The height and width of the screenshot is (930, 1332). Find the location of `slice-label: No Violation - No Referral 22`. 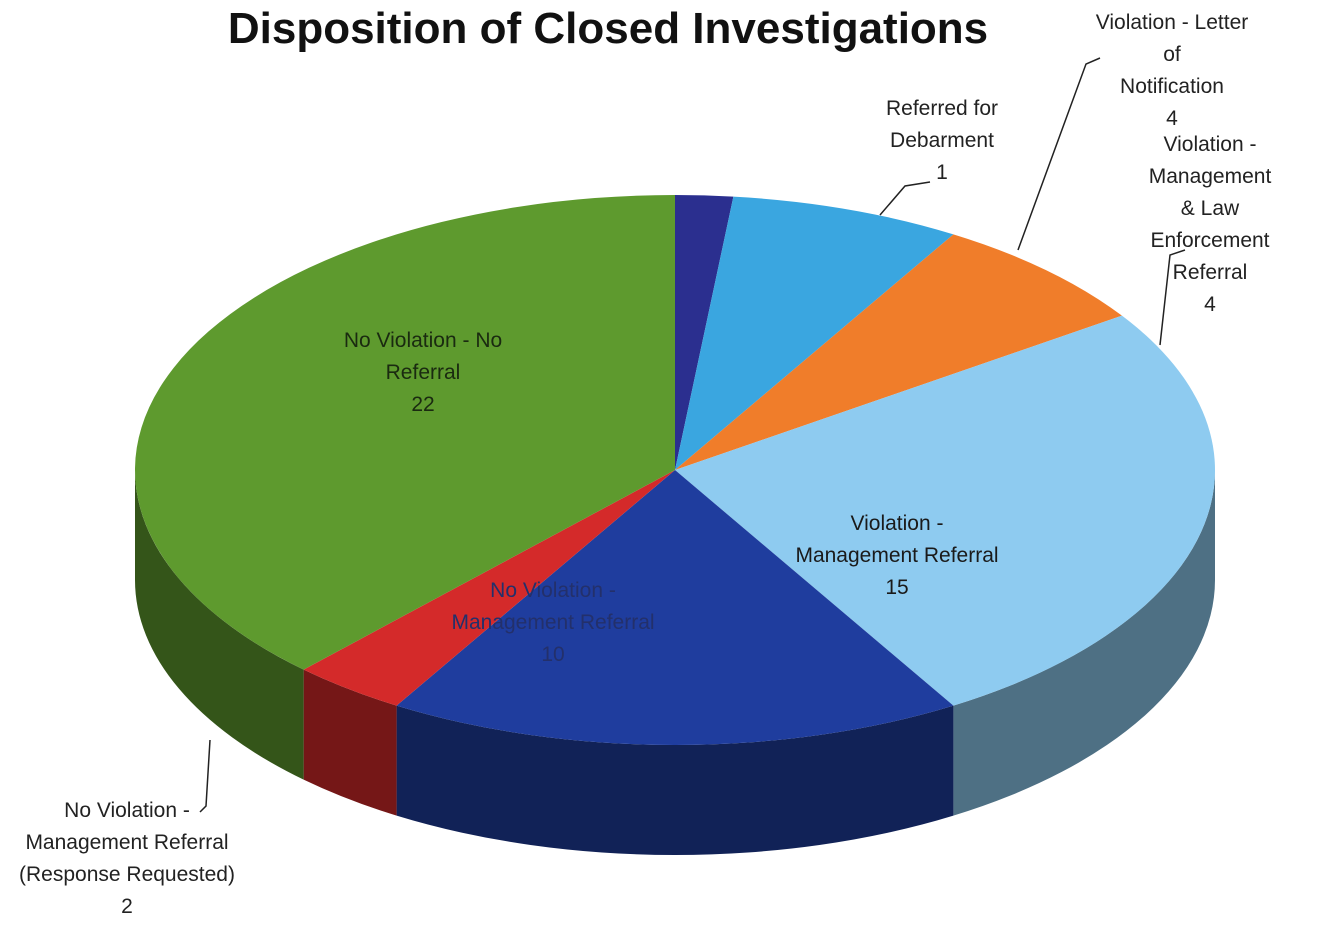

slice-label: No Violation - No Referral 22 is located at coordinates (423, 373).